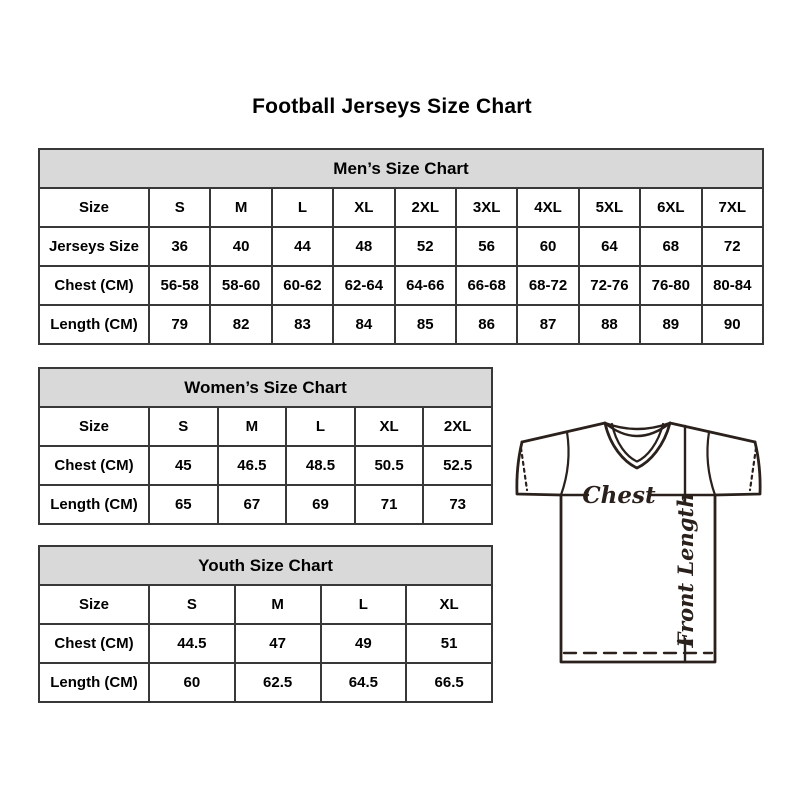 The image size is (800, 800). I want to click on youth-value-cell: 44.5, so click(192, 643).